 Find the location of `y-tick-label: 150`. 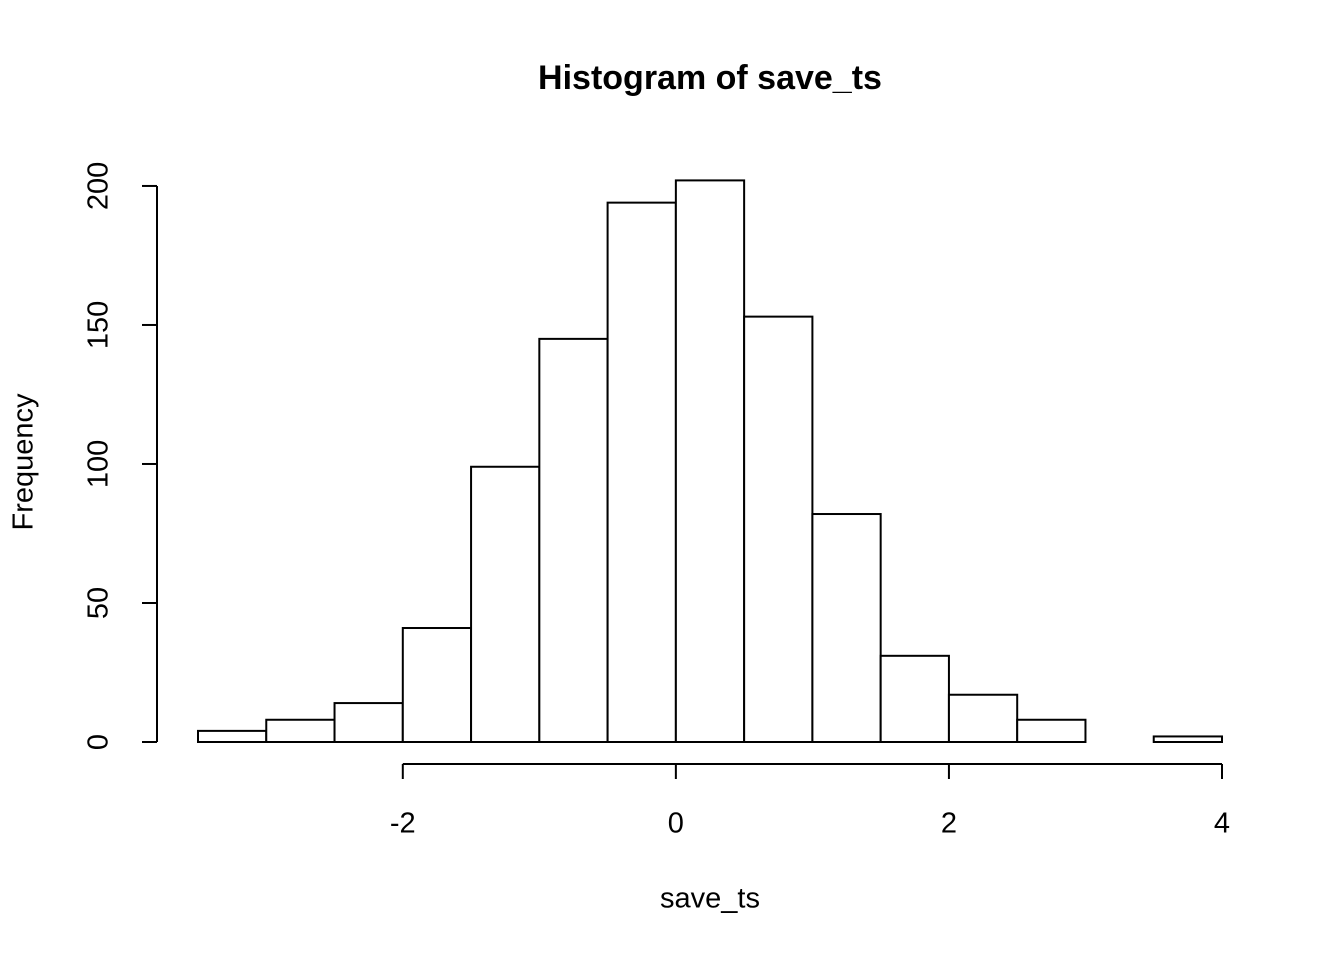

y-tick-label: 150 is located at coordinates (99, 325).